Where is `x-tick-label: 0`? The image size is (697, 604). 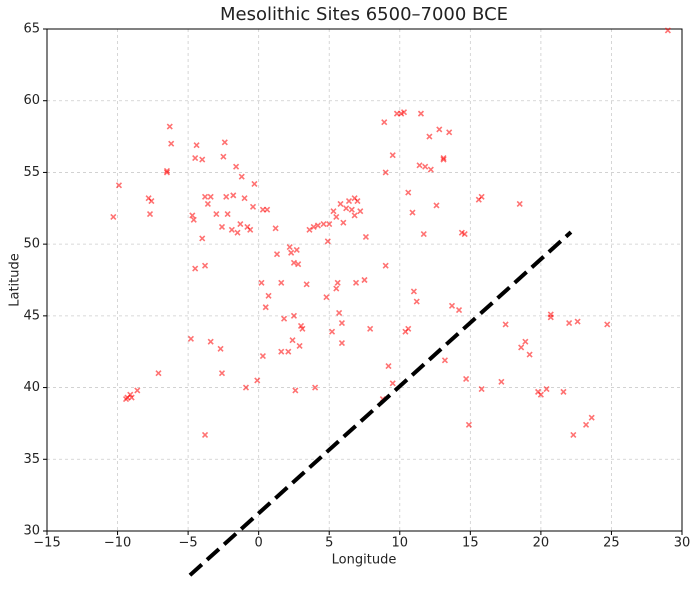 x-tick-label: 0 is located at coordinates (259, 543).